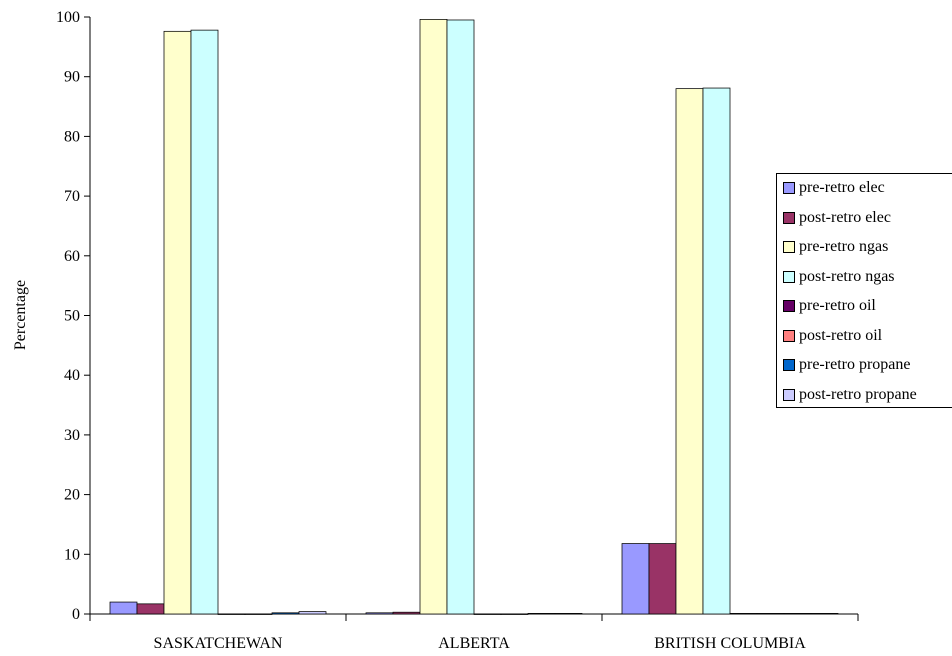  What do you see at coordinates (68, 17) in the screenshot?
I see `y-tick-label: 100` at bounding box center [68, 17].